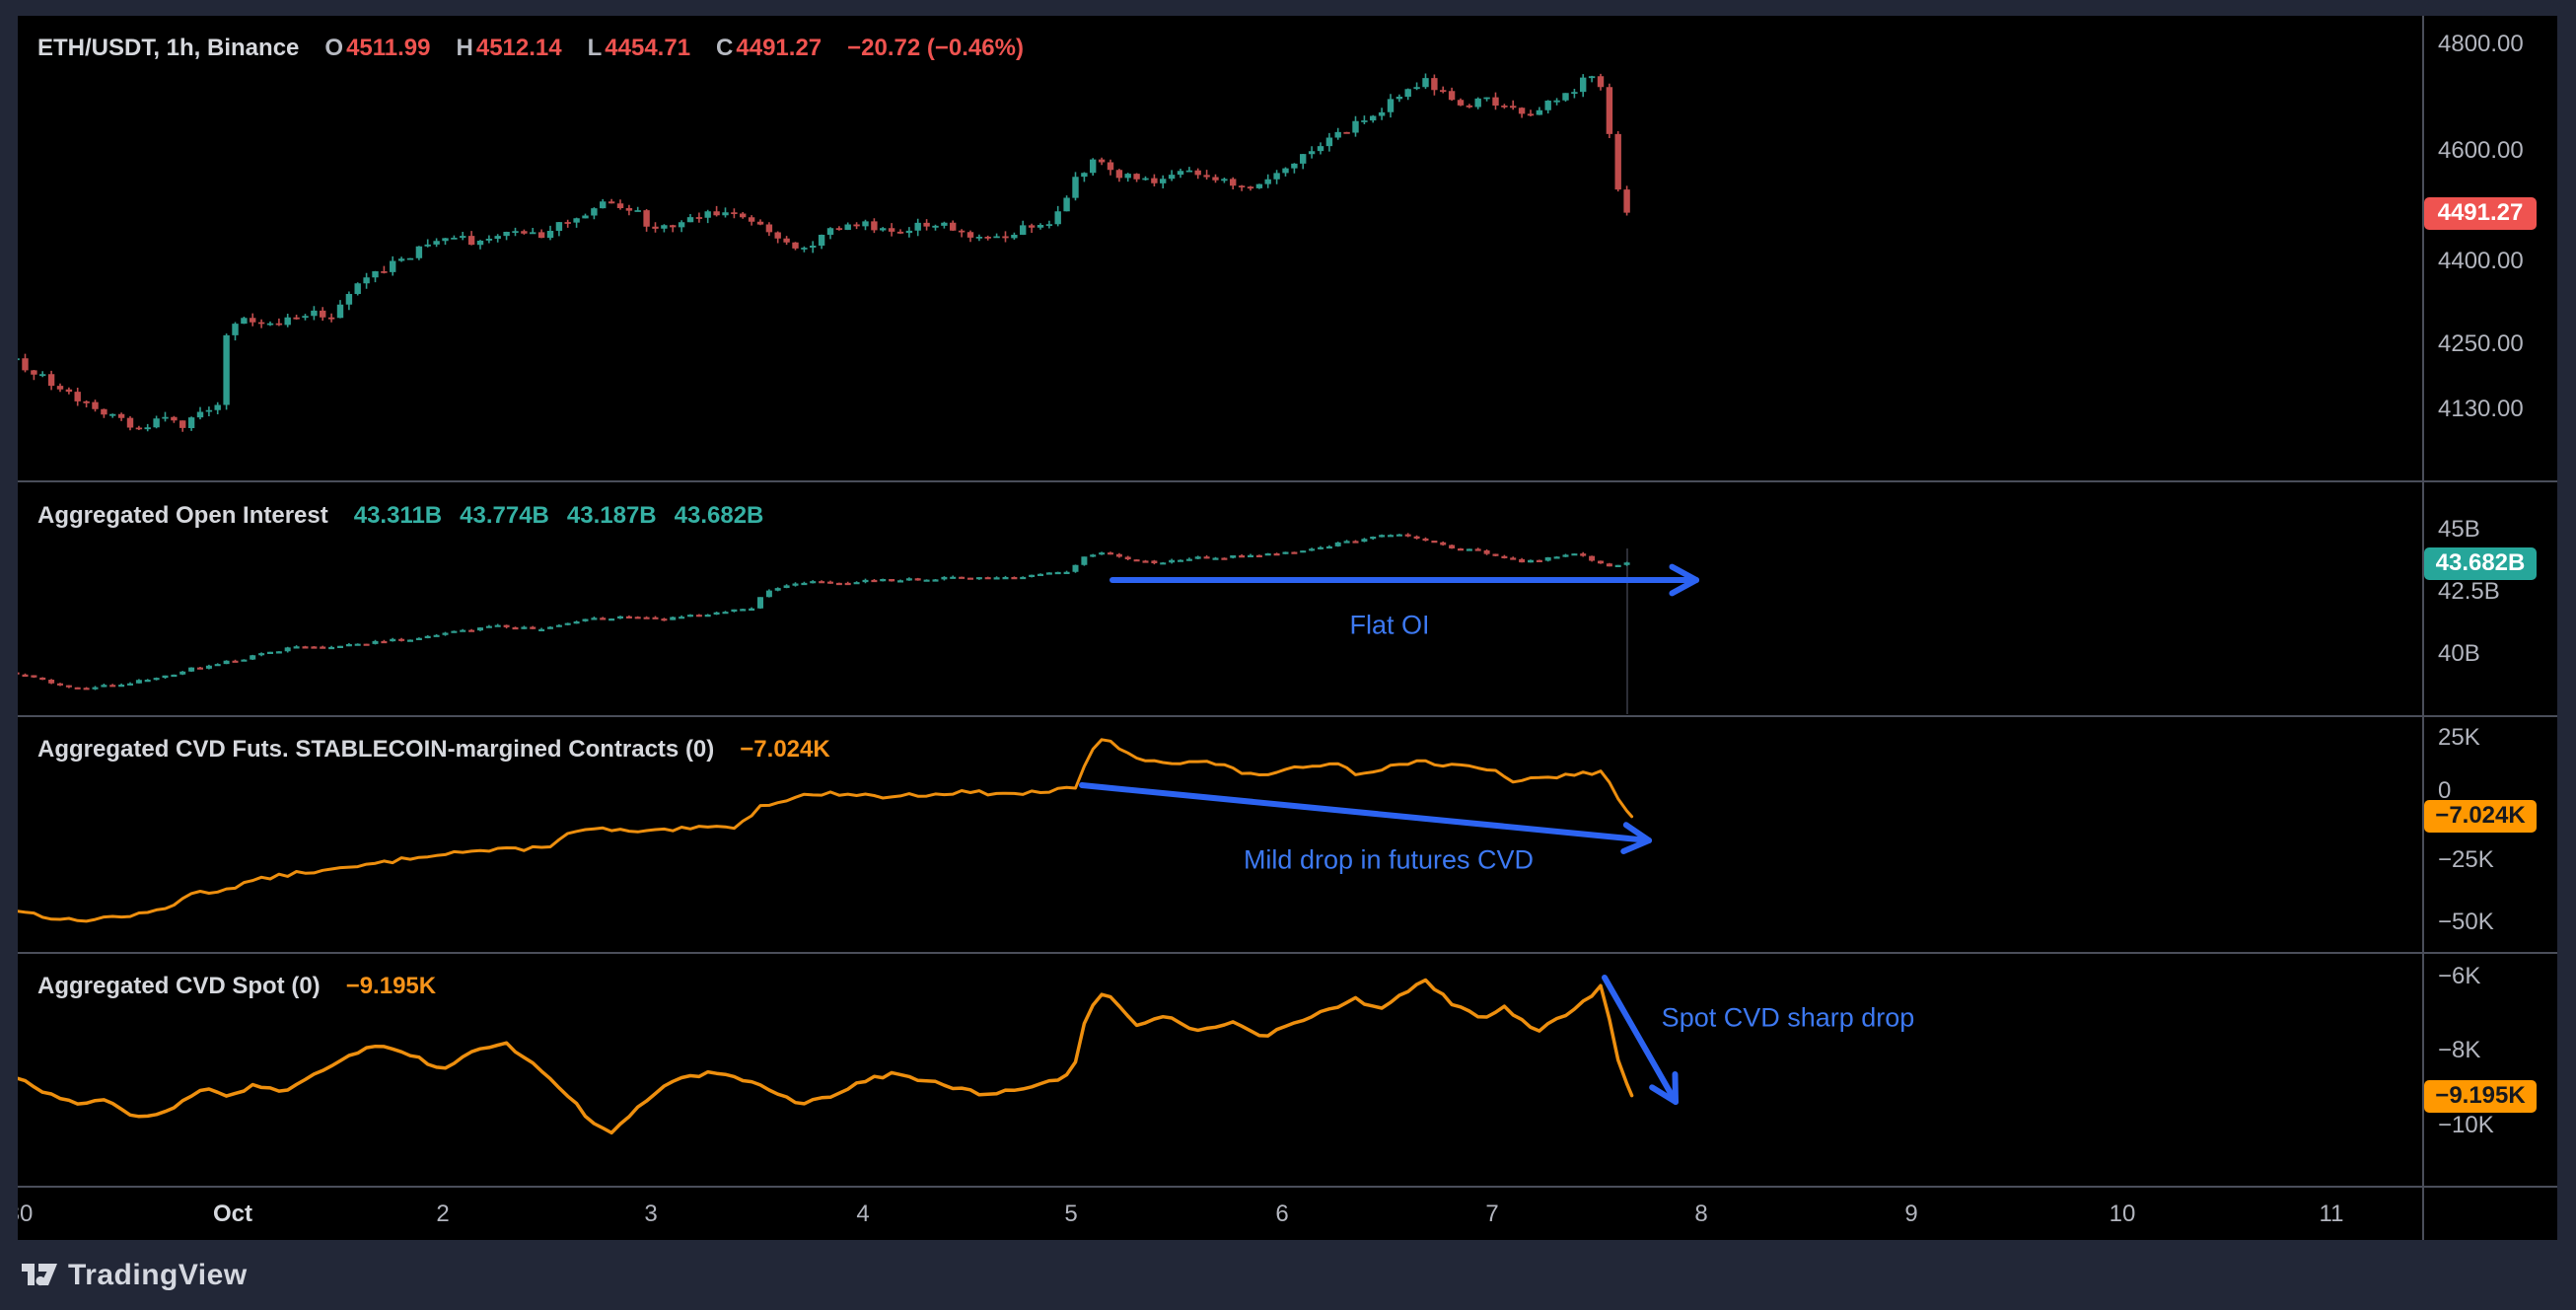 This screenshot has height=1310, width=2576. What do you see at coordinates (1492, 1214) in the screenshot?
I see `time-axis-label: 7` at bounding box center [1492, 1214].